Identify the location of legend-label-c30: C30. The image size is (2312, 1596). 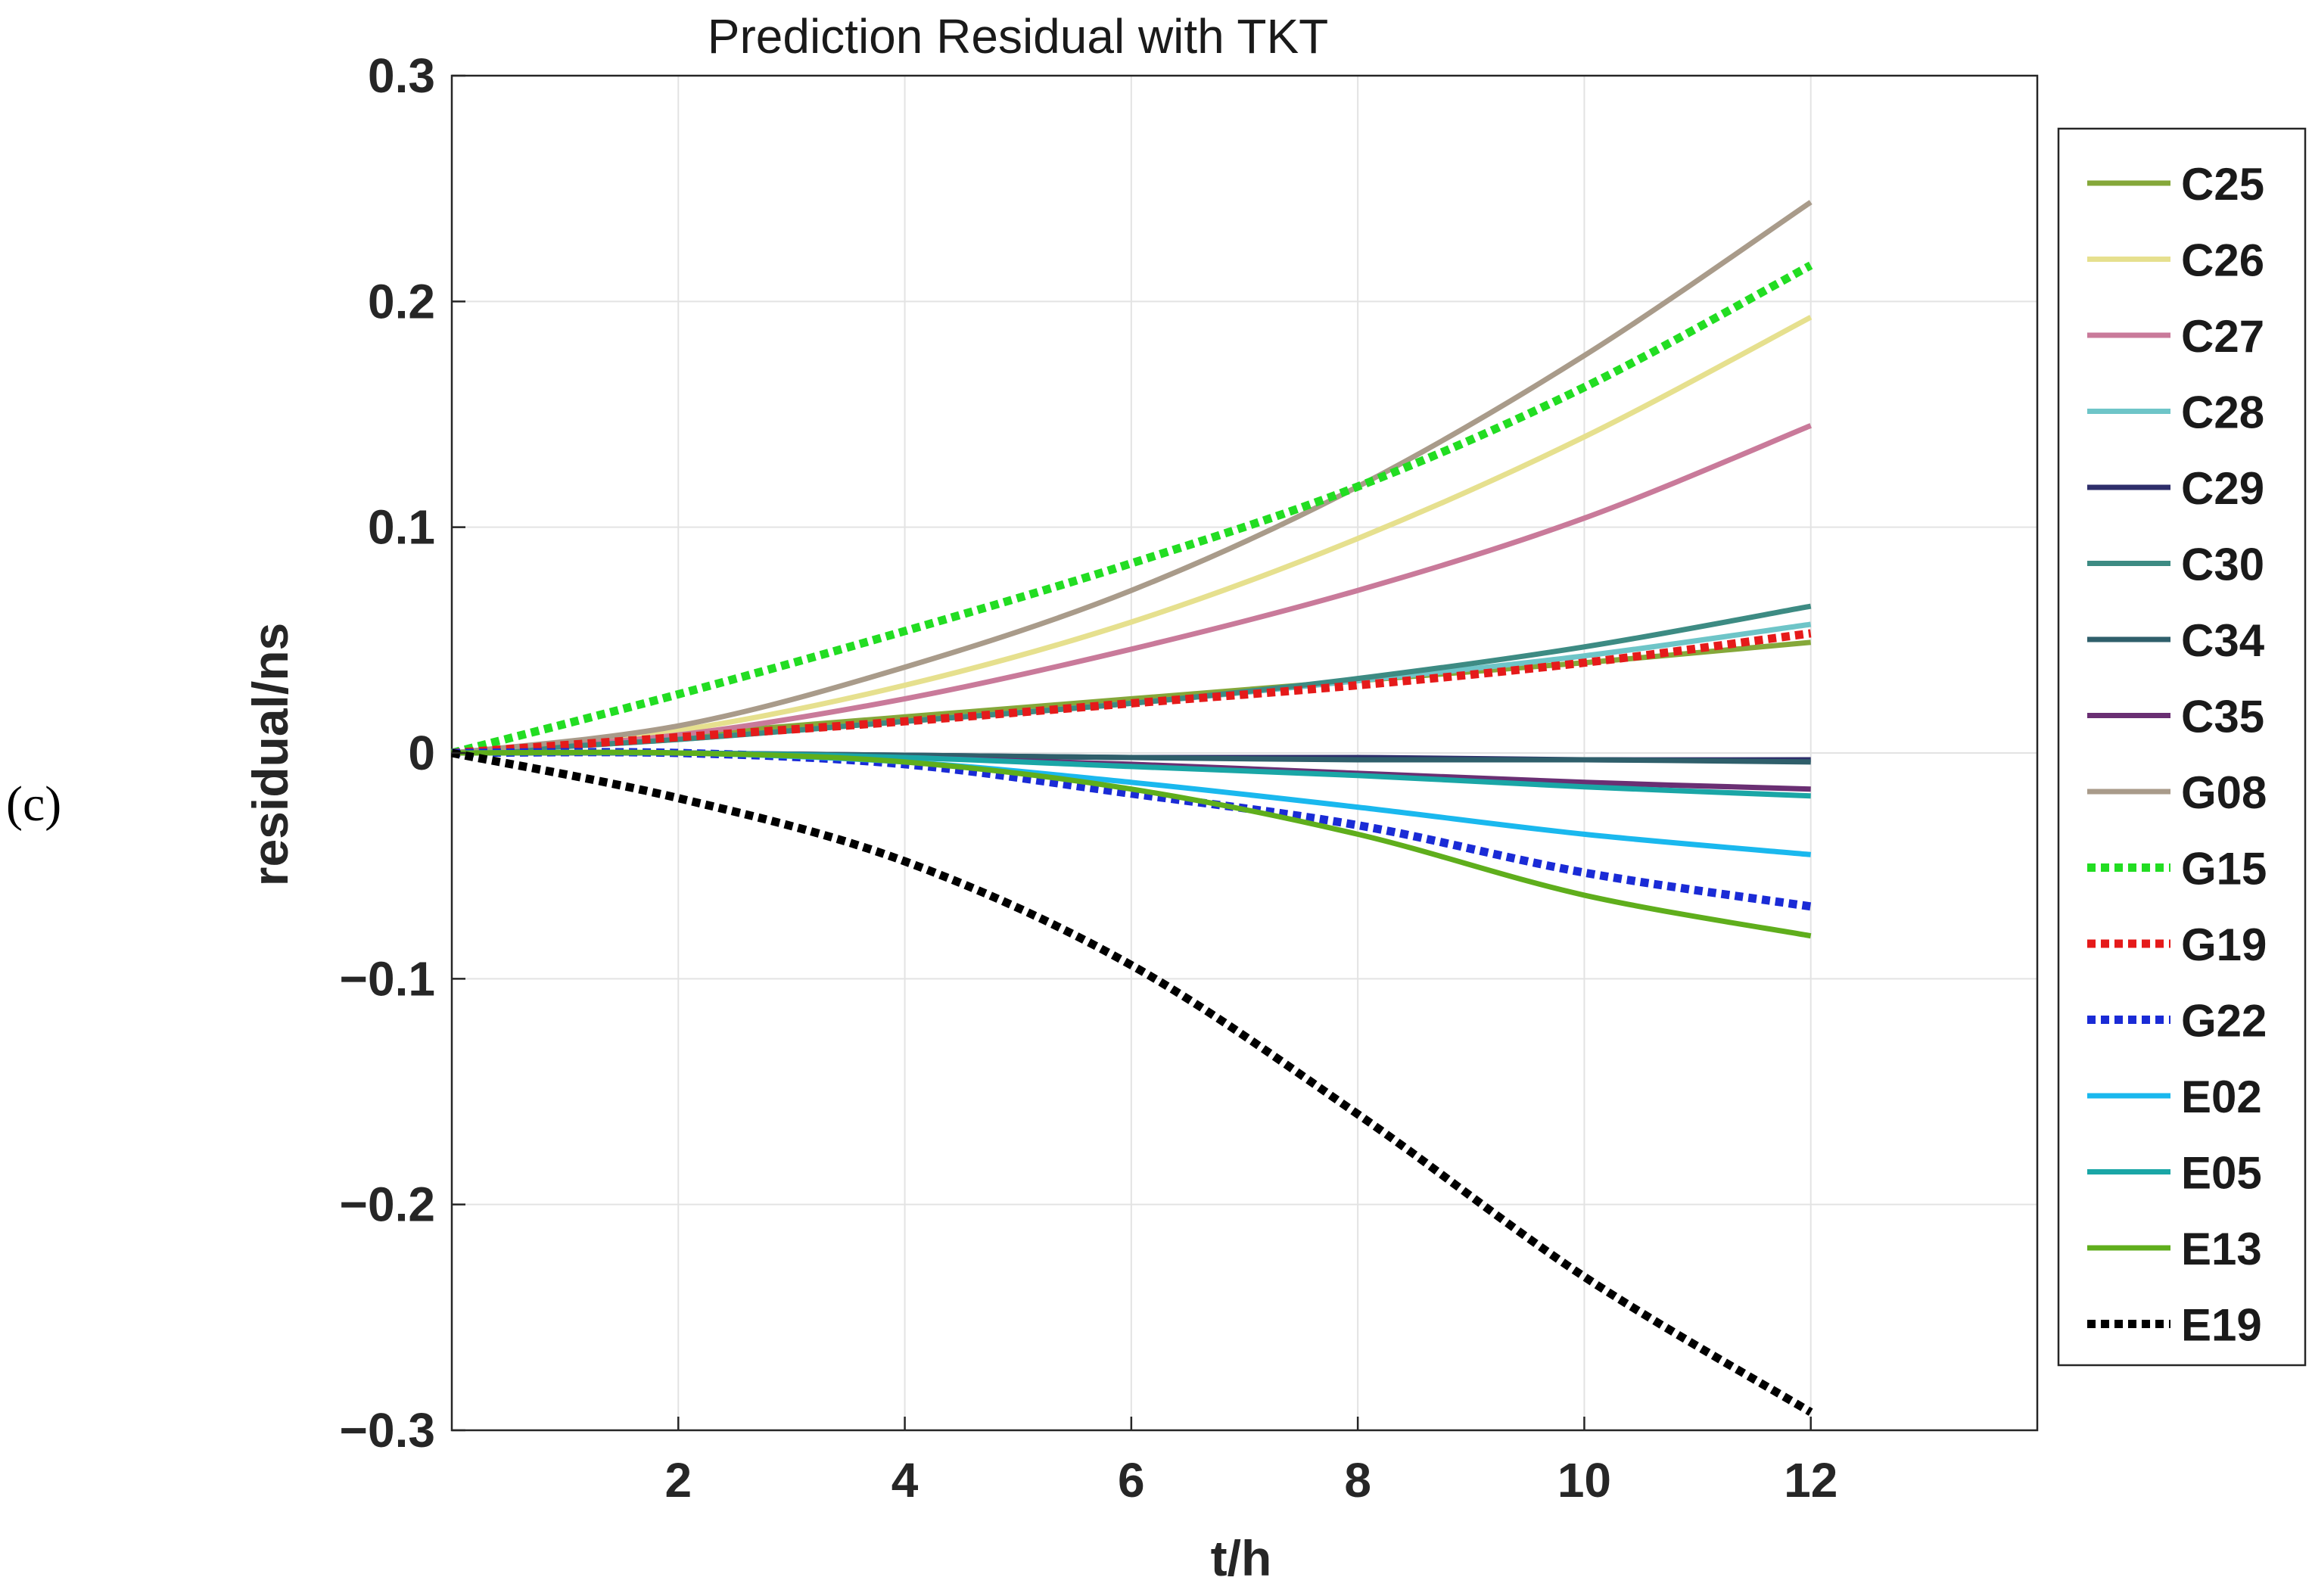
(2222, 565).